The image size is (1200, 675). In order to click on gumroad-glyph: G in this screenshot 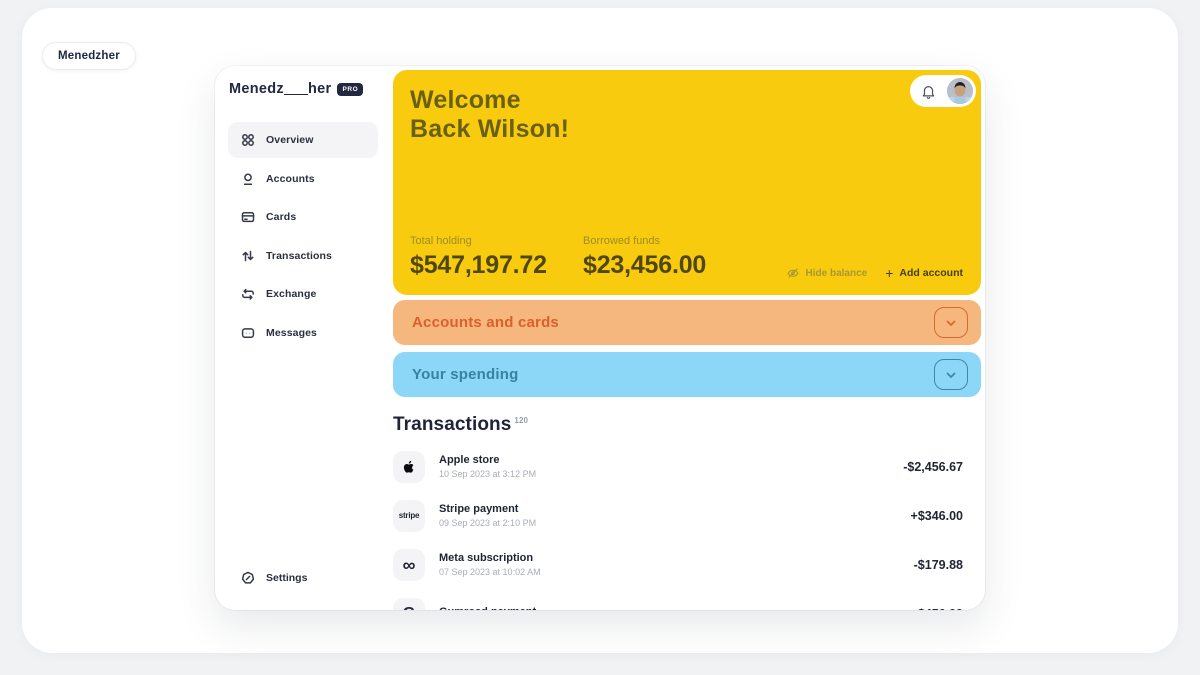, I will do `click(409, 607)`.